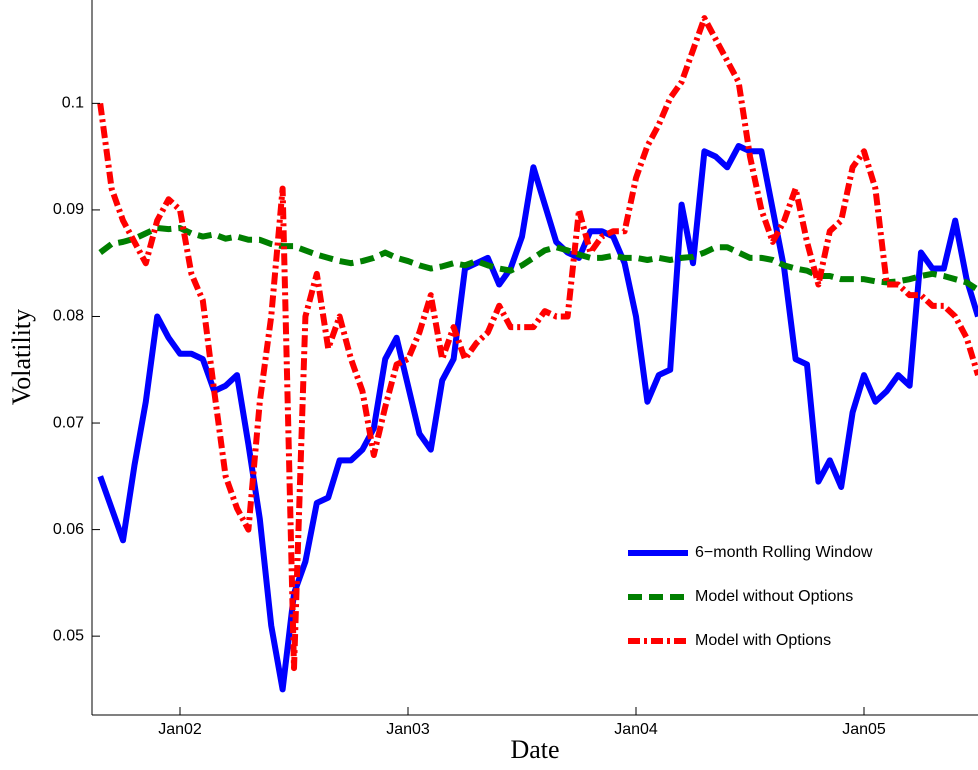 Image resolution: width=978 pixels, height=770 pixels. What do you see at coordinates (68, 209) in the screenshot?
I see `y-tick-label: 0.09` at bounding box center [68, 209].